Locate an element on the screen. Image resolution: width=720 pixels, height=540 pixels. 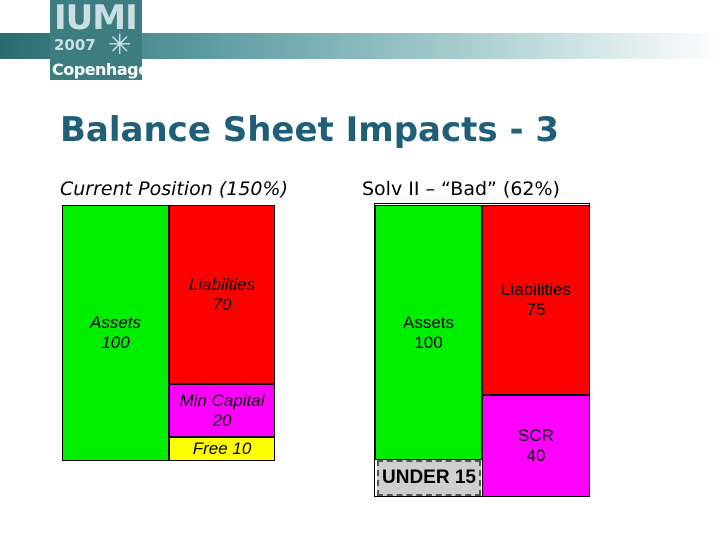
right-scr-label: SCR 40 is located at coordinates (536, 445).